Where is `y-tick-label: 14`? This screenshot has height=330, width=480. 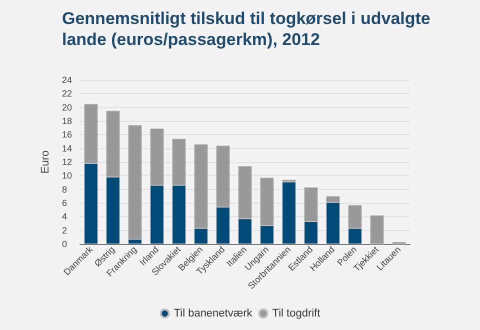 y-tick-label: 14 is located at coordinates (67, 148).